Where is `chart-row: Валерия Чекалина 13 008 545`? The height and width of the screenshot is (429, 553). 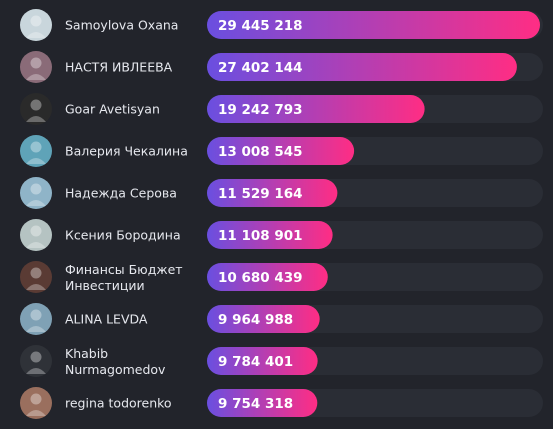 chart-row: Валерия Чекалина 13 008 545 is located at coordinates (281, 151).